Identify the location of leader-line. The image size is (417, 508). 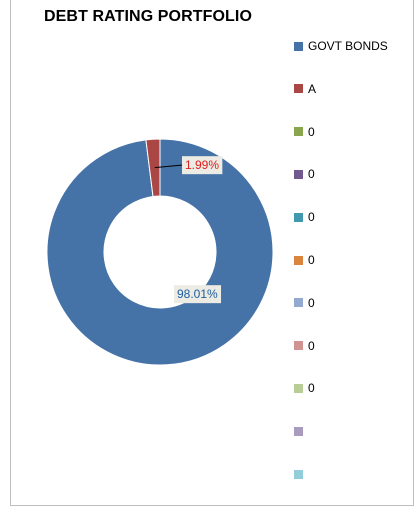
(169, 166).